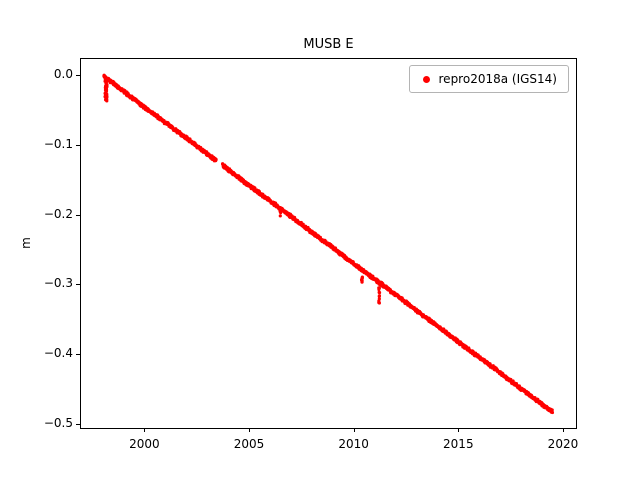 The image size is (640, 480). Describe the element at coordinates (328, 44) in the screenshot. I see `chart-title: MUSB E` at that location.